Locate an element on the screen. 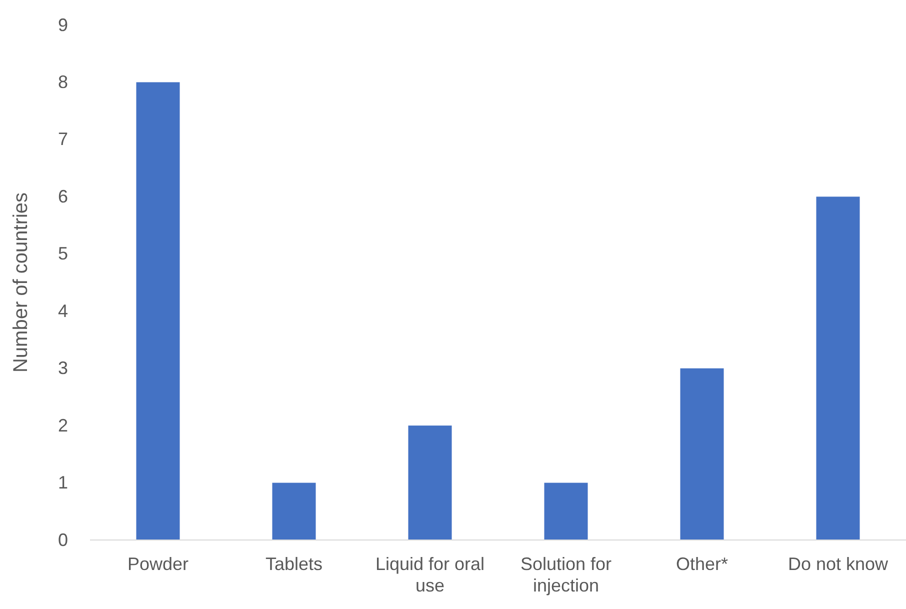 Image resolution: width=906 pixels, height=609 pixels. y-tick-label: 6 is located at coordinates (63, 196).